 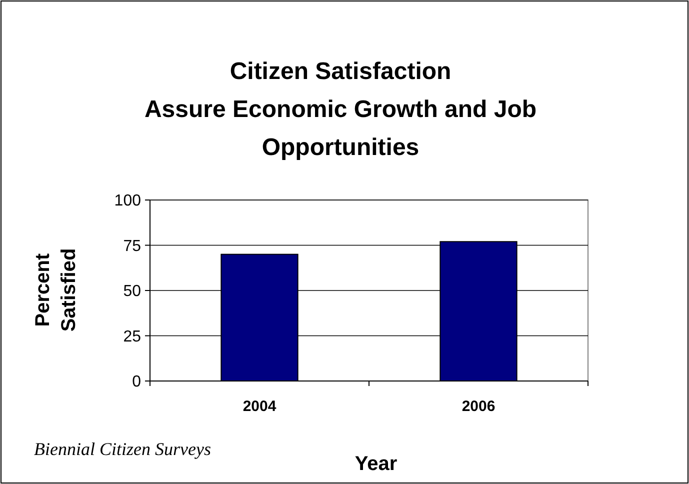 What do you see at coordinates (128, 201) in the screenshot?
I see `y-tick-label: 100` at bounding box center [128, 201].